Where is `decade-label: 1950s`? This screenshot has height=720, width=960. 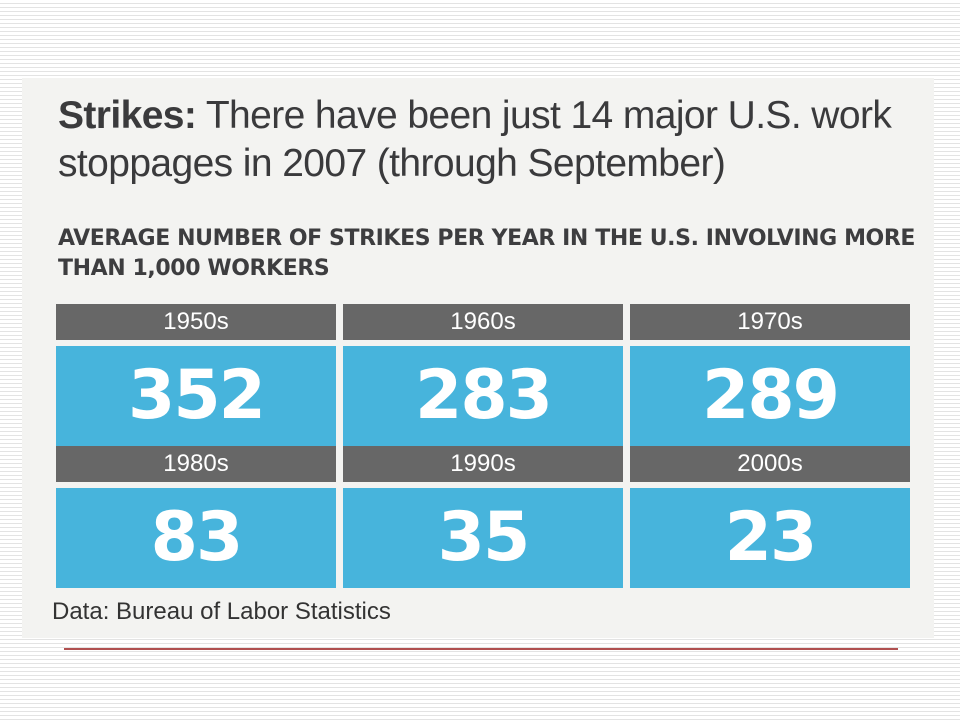 decade-label: 1950s is located at coordinates (196, 322).